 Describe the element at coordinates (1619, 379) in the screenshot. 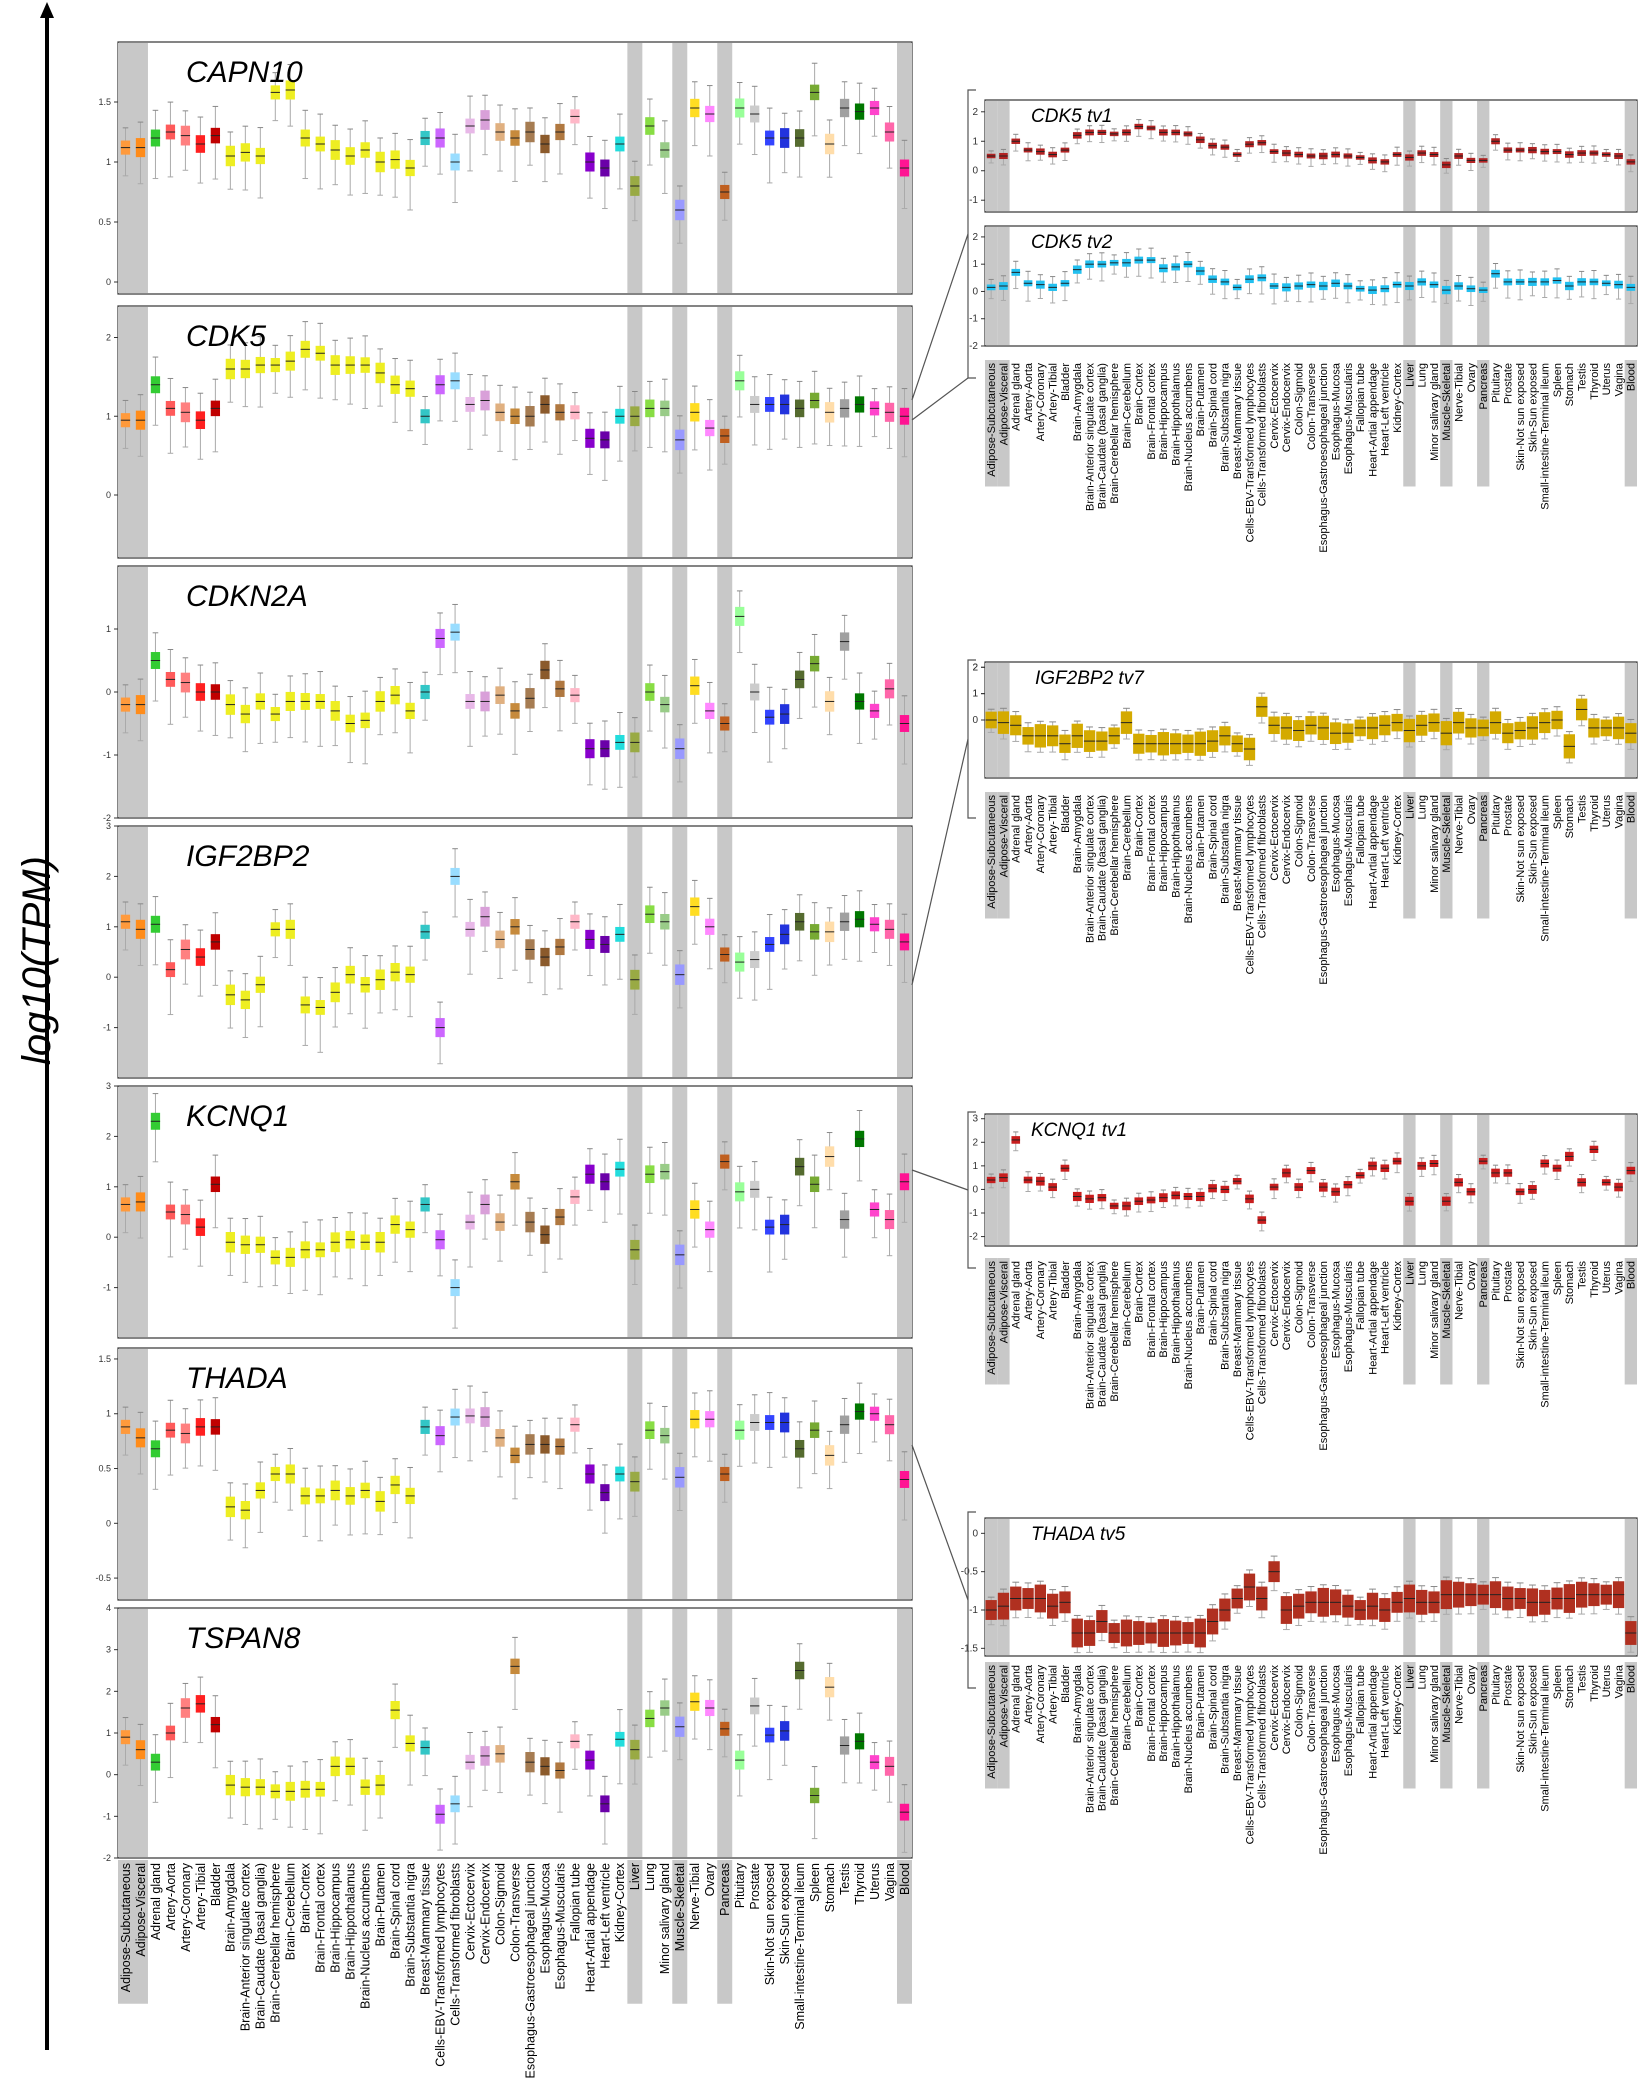

I see `tissue-label: Vagina` at that location.